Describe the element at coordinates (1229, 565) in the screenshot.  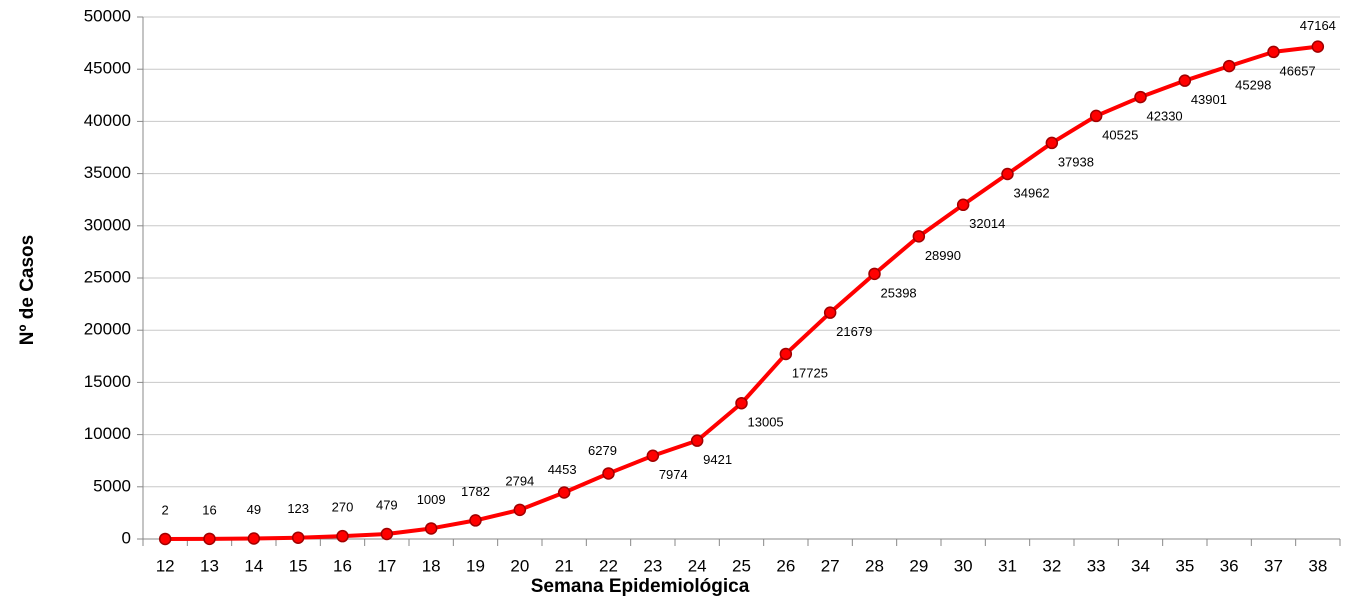
I see `x-tick-label: 36` at that location.